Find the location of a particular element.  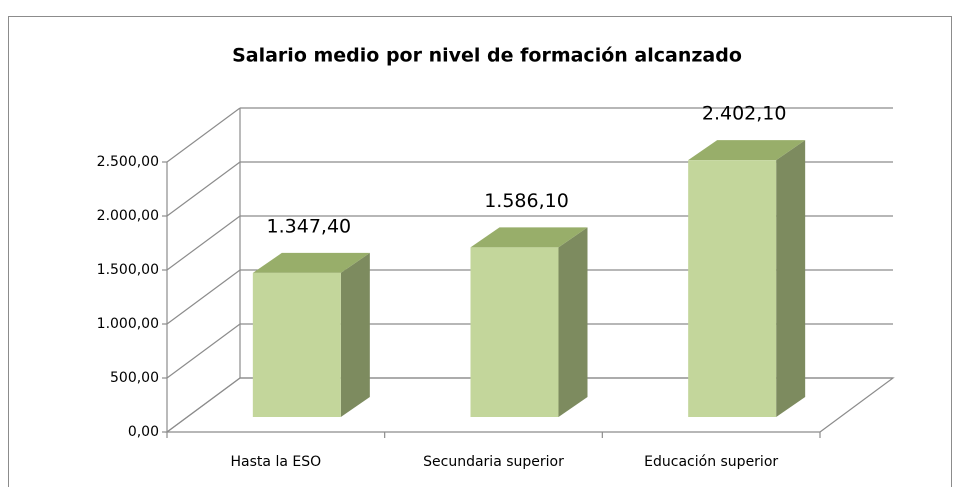

x-tick-label: Secundaria superior is located at coordinates (493, 462).